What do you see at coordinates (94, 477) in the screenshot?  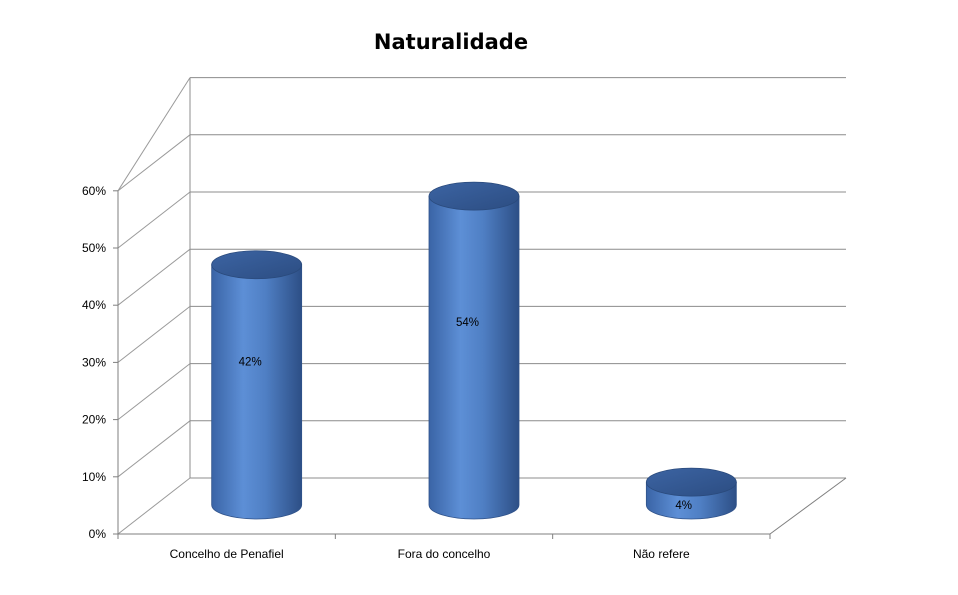 I see `y-tick-label: 10%` at bounding box center [94, 477].